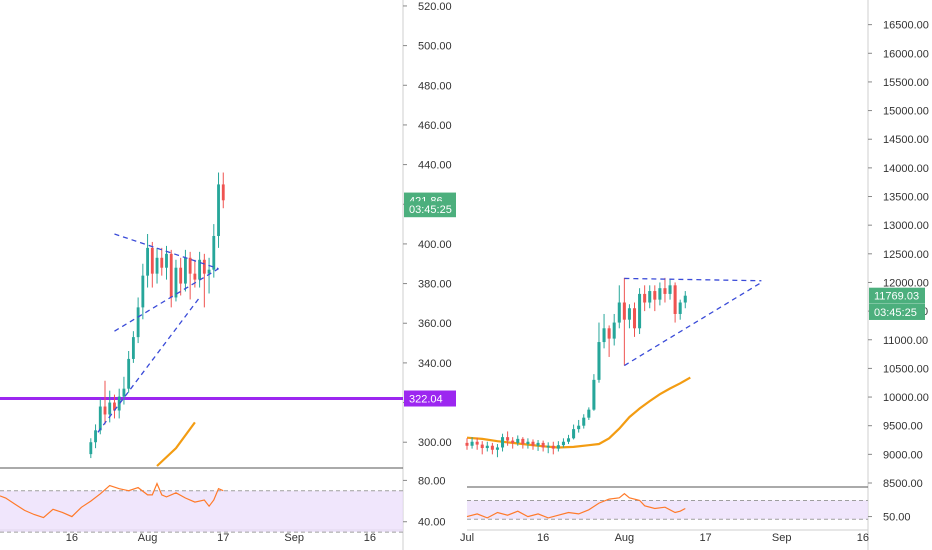  What do you see at coordinates (435, 443) in the screenshot?
I see `price-tick-label: 300.00` at bounding box center [435, 443].